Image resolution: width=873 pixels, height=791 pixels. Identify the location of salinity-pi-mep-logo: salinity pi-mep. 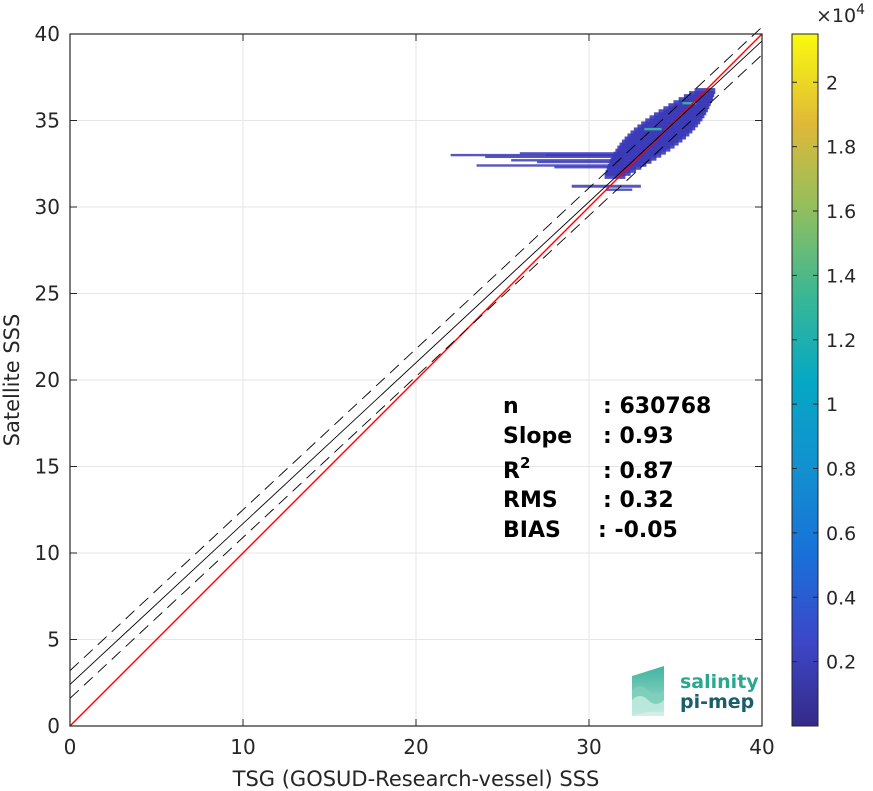
(695, 691).